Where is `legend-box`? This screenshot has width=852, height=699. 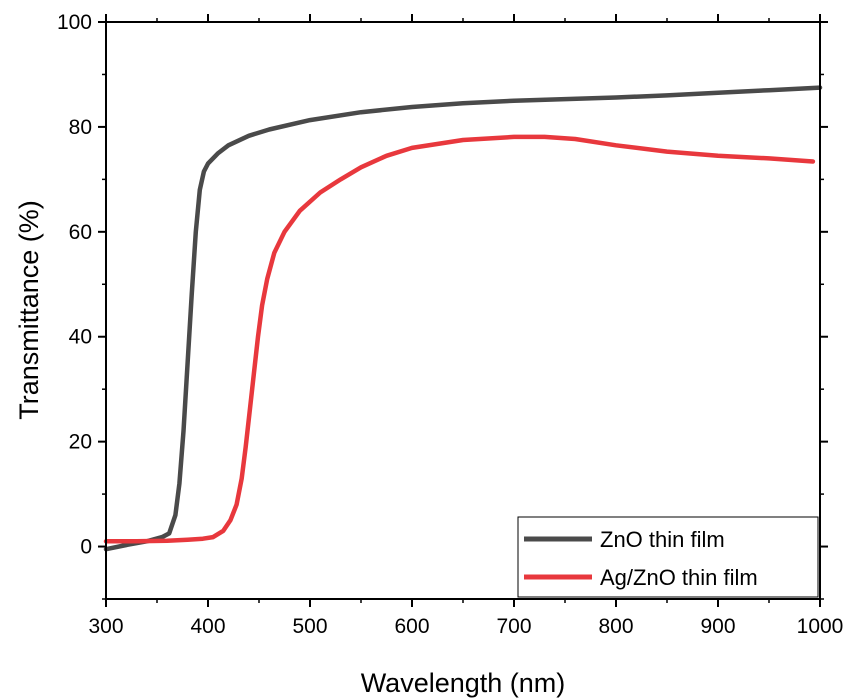 legend-box is located at coordinates (668, 557).